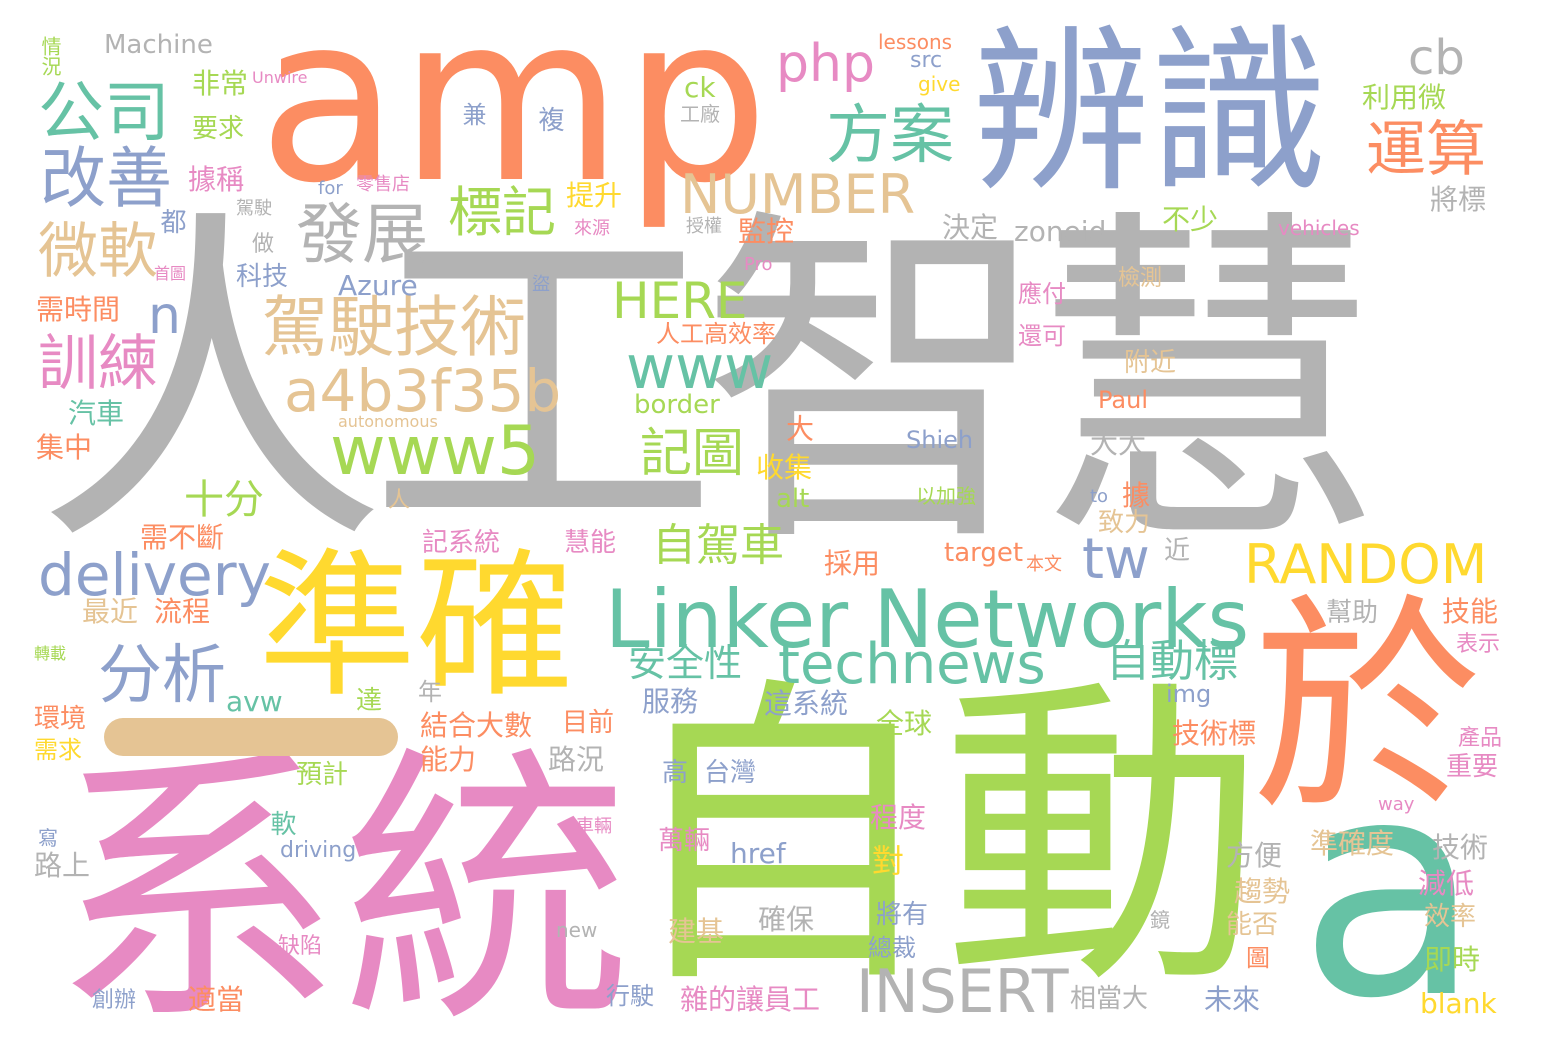 The height and width of the screenshot is (1052, 1548). I want to click on word: 服務, so click(670, 701).